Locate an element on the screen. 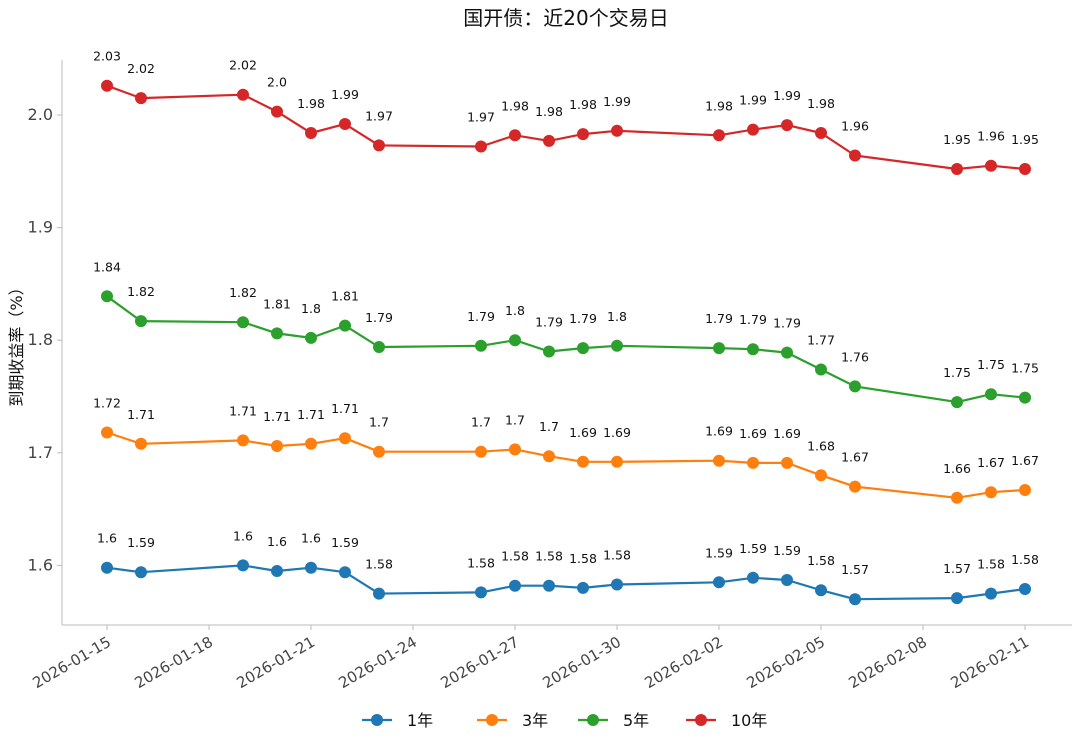 This screenshot has height=746, width=1080. y-tick-label: 1.7 is located at coordinates (40, 452).